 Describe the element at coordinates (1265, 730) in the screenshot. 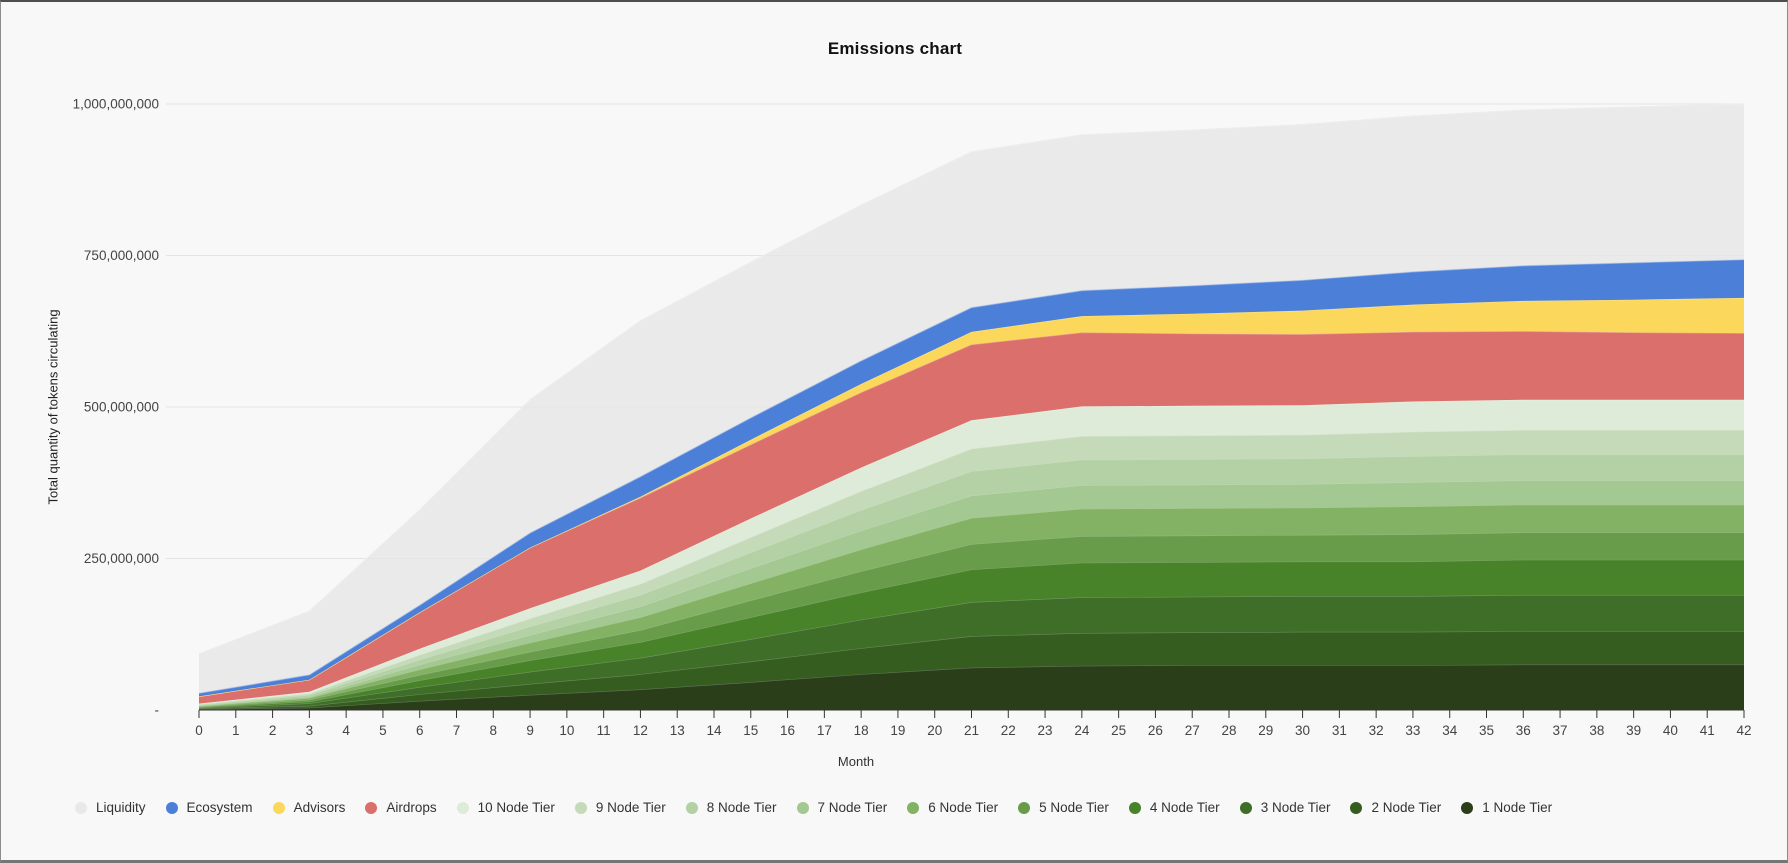

I see `x-tick-label: 29` at that location.